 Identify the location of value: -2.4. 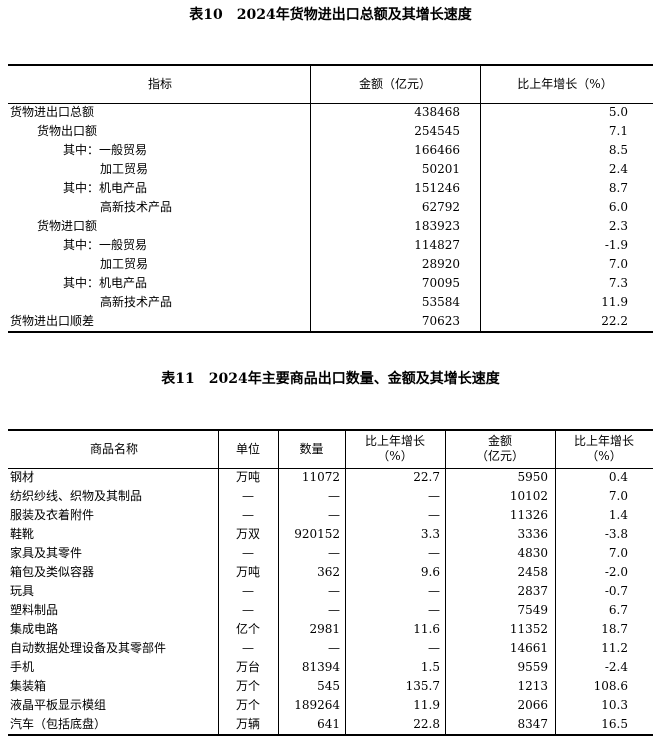
(616, 667).